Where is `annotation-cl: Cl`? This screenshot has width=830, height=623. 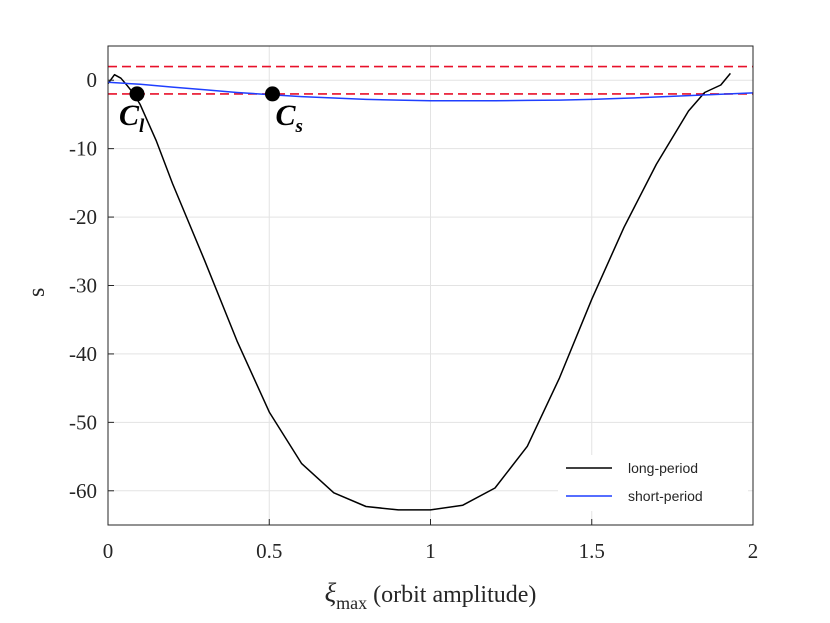
annotation-cl: Cl is located at coordinates (132, 118).